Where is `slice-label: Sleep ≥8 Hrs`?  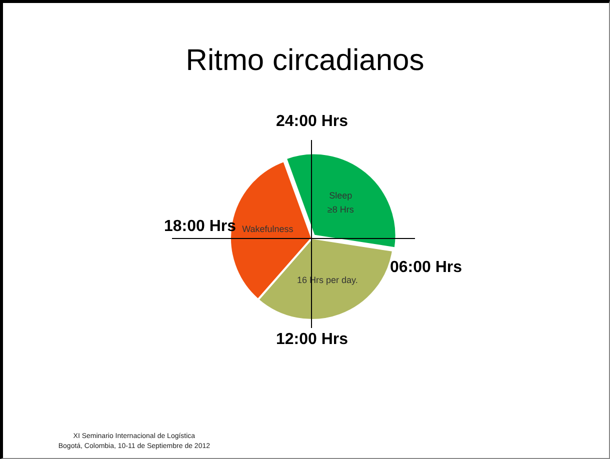 slice-label: Sleep ≥8 Hrs is located at coordinates (340, 202).